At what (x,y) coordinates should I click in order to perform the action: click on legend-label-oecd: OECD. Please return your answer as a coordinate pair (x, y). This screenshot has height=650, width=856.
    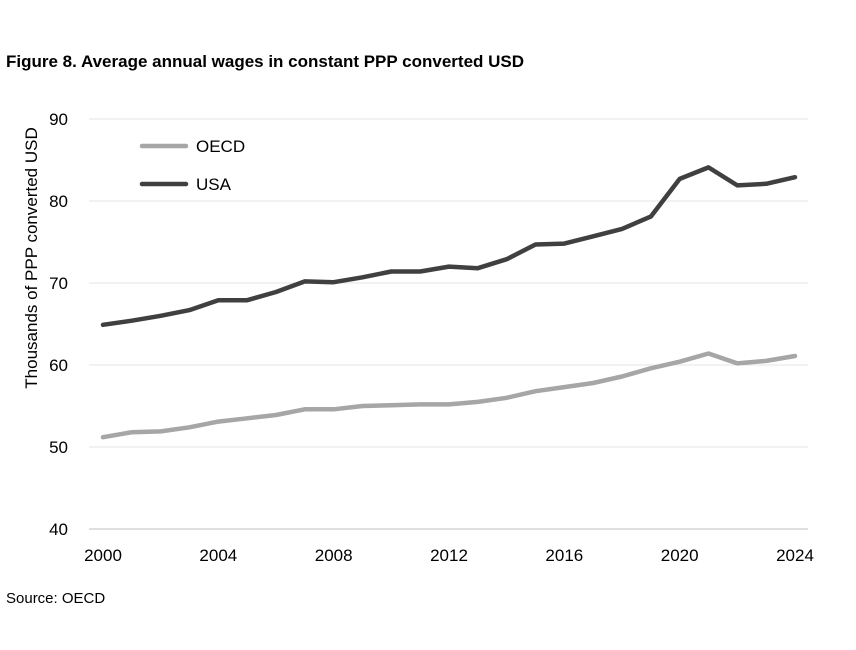
    Looking at the image, I should click on (220, 146).